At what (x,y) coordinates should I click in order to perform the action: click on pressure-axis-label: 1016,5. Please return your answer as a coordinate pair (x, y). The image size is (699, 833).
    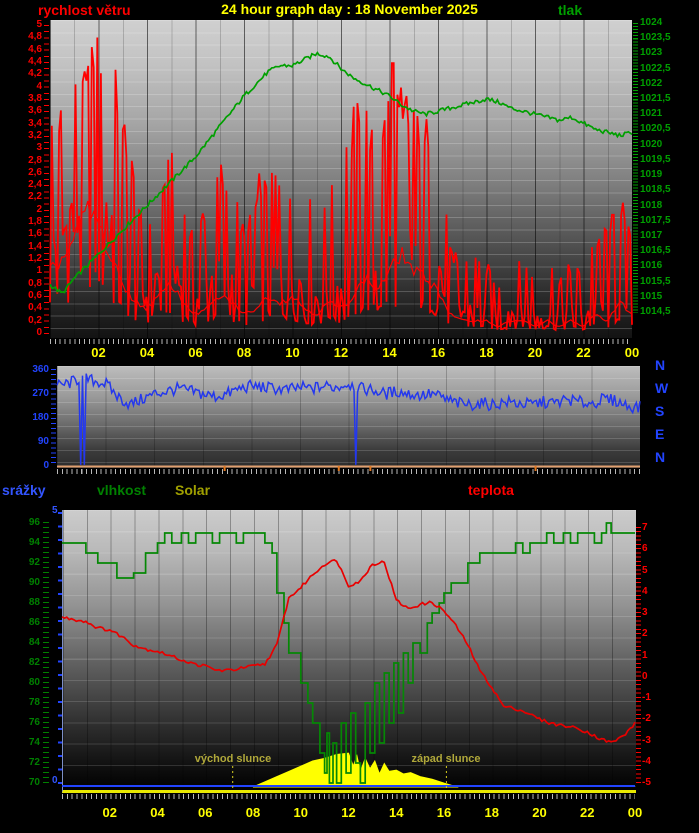
    Looking at the image, I should click on (655, 251).